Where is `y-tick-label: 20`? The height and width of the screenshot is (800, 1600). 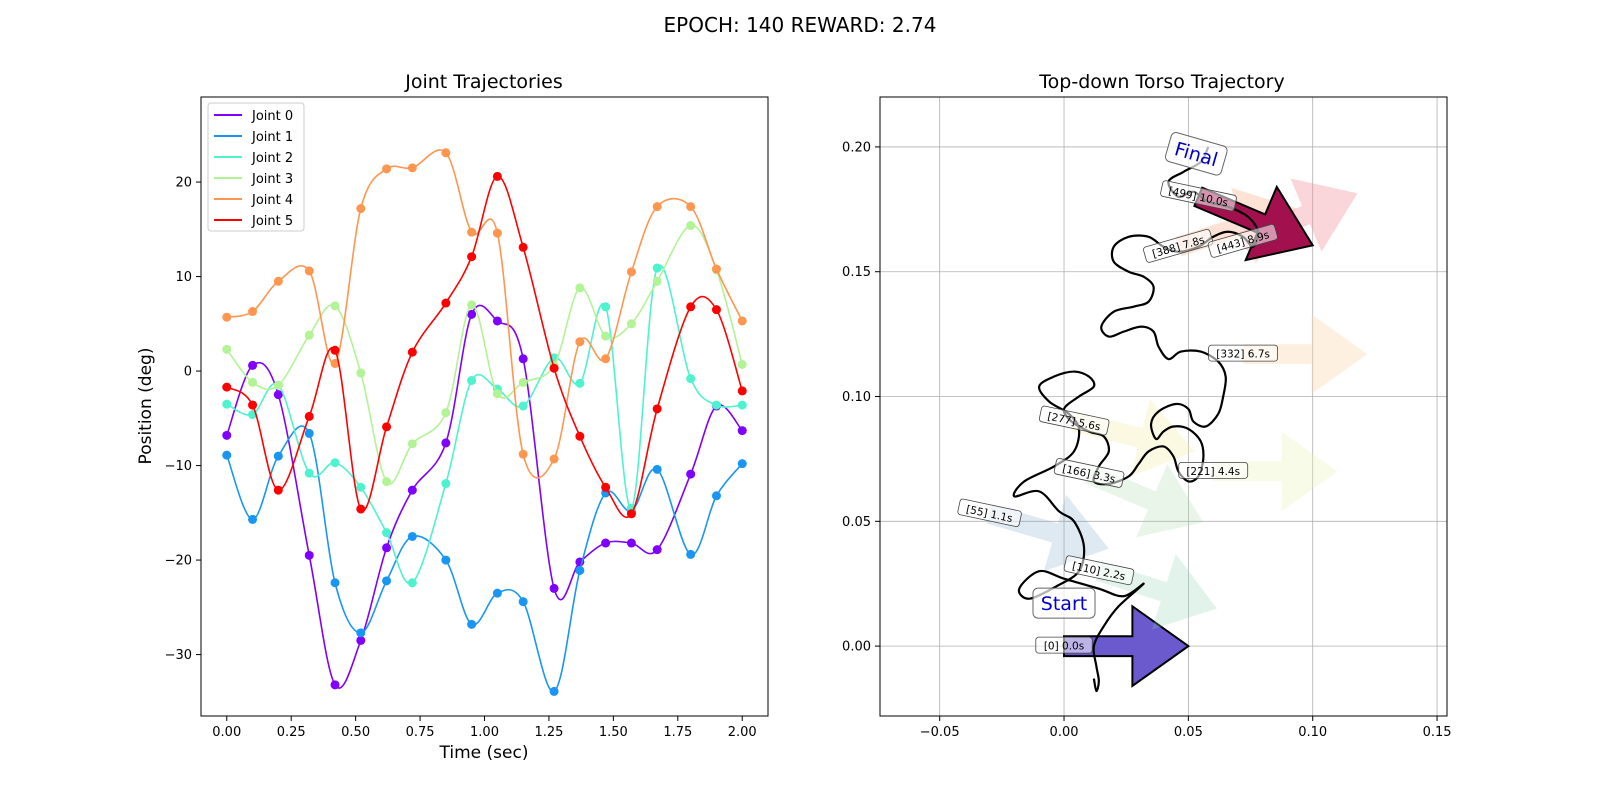 y-tick-label: 20 is located at coordinates (183, 183).